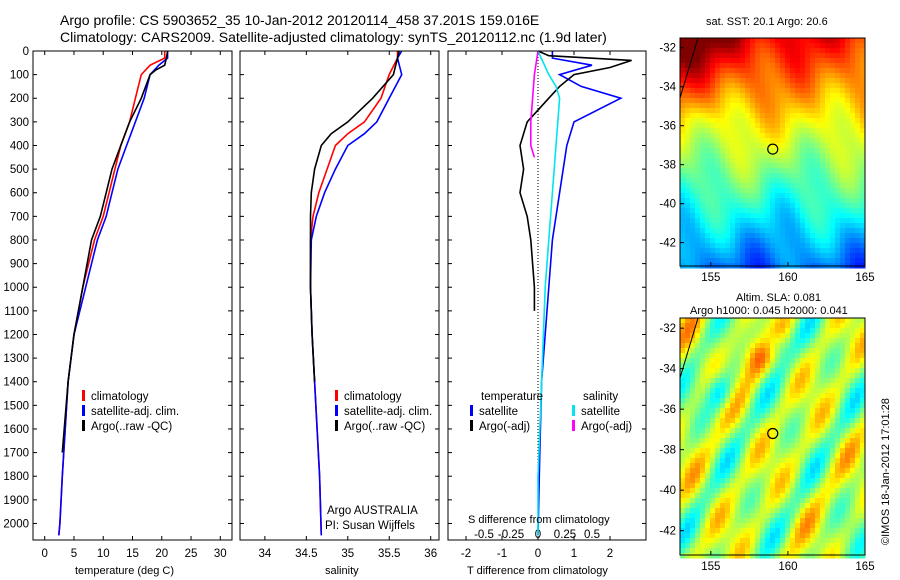 This screenshot has height=580, width=900. I want to click on legend-item-temp-satellite: satellite, so click(500, 412).